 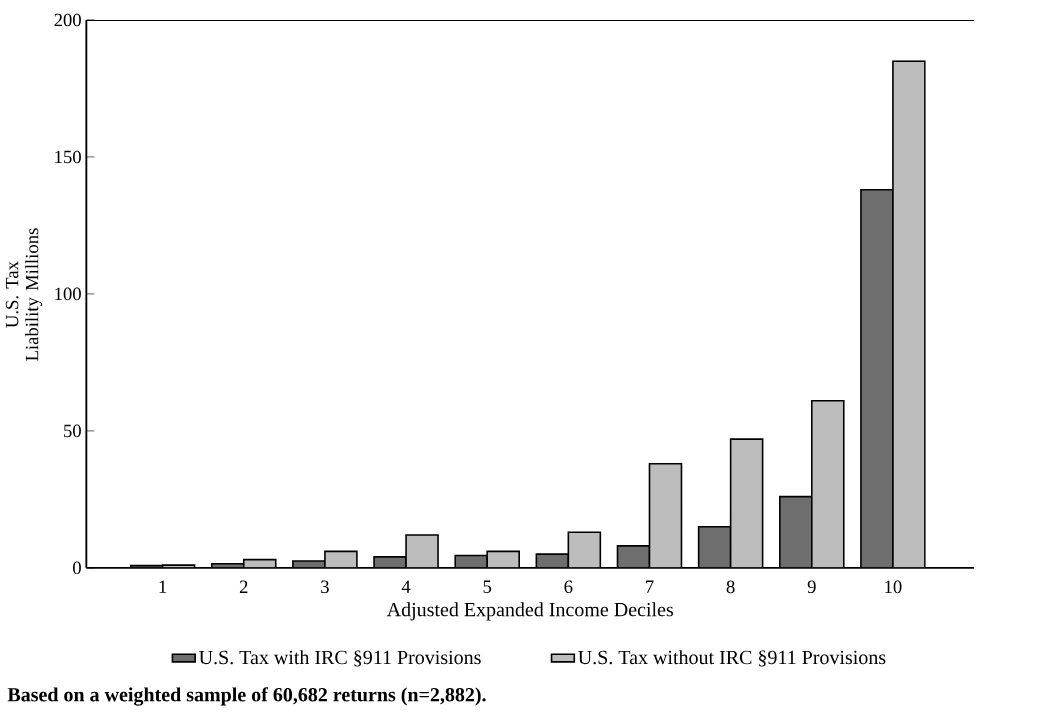 What do you see at coordinates (246, 696) in the screenshot?
I see `text: Based on a weighted sample of 60,682 returns (n=2,882).` at bounding box center [246, 696].